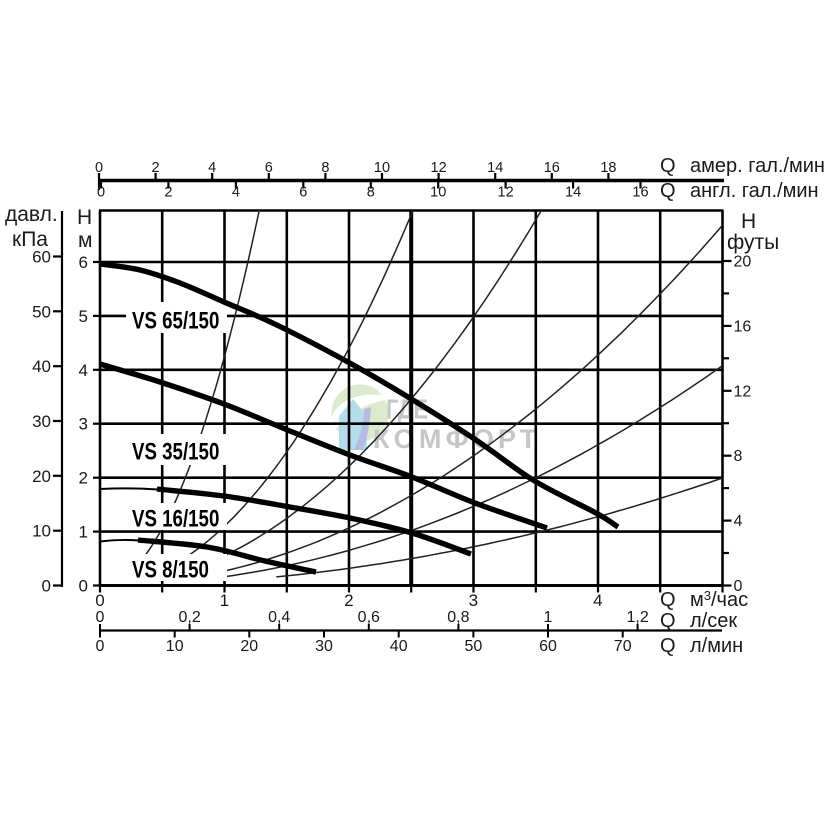 The width and height of the screenshot is (840, 840). What do you see at coordinates (175, 518) in the screenshot?
I see `svg-text: VS 16/150` at bounding box center [175, 518].